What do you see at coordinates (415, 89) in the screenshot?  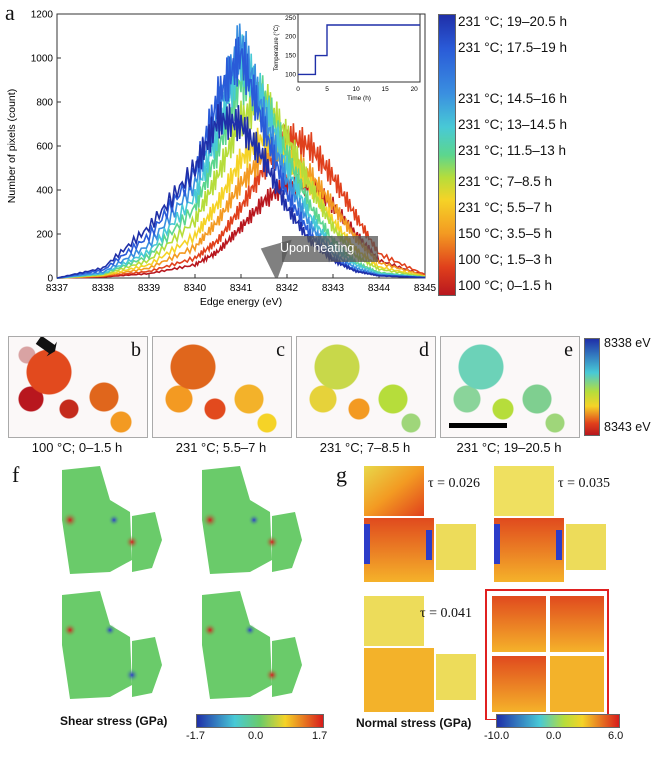 I see `inset-x-tick: 20` at bounding box center [415, 89].